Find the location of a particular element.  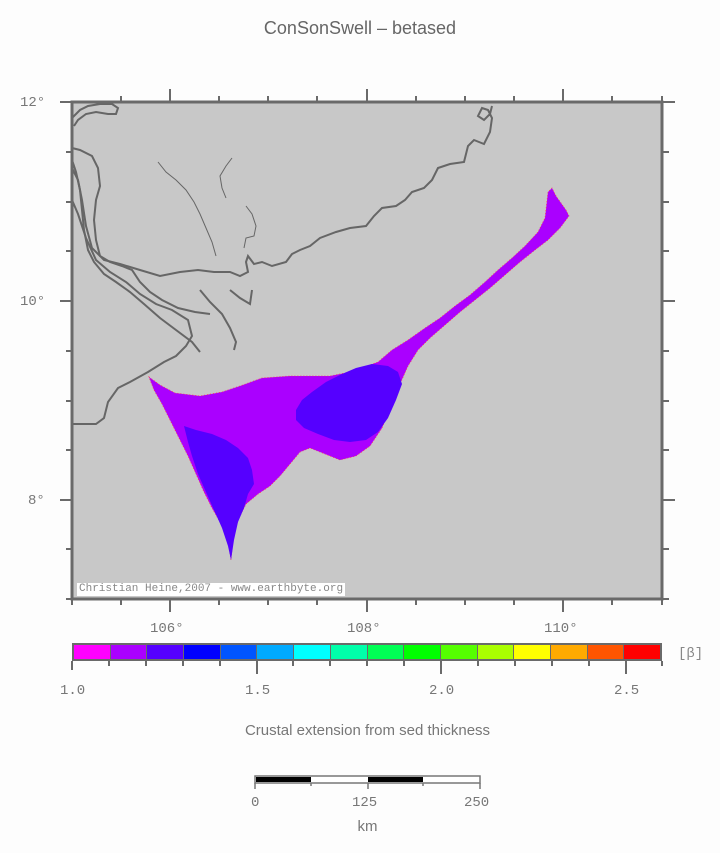

colorbar-label-1.0: 1.0 is located at coordinates (73, 691).